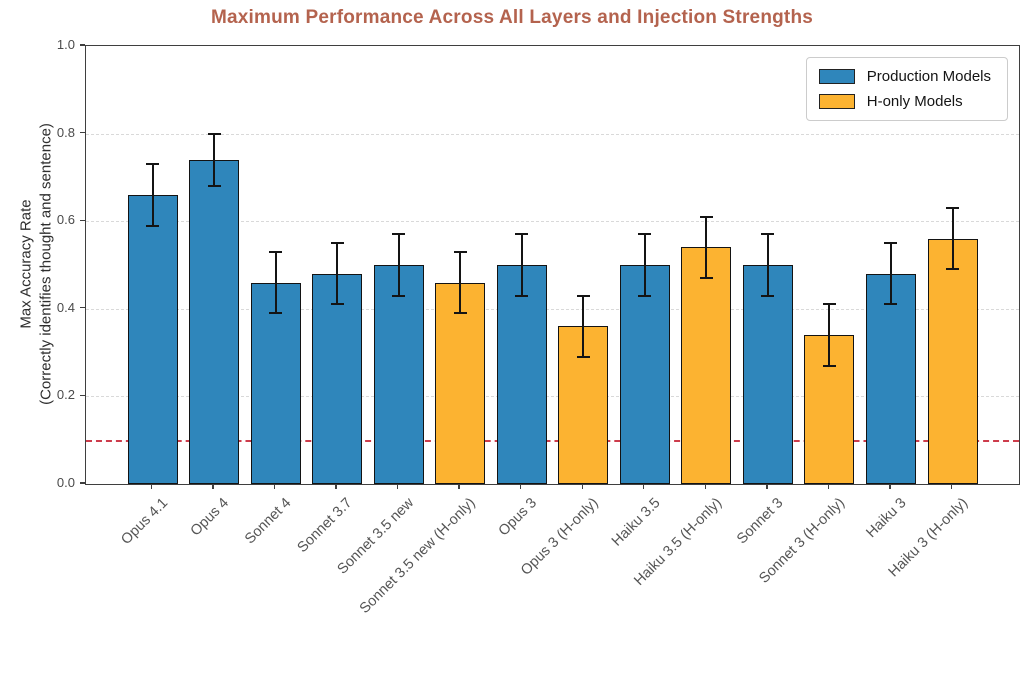 The image size is (1024, 678). Describe the element at coordinates (65, 44) in the screenshot. I see `y-tick-label: 1.0` at that location.